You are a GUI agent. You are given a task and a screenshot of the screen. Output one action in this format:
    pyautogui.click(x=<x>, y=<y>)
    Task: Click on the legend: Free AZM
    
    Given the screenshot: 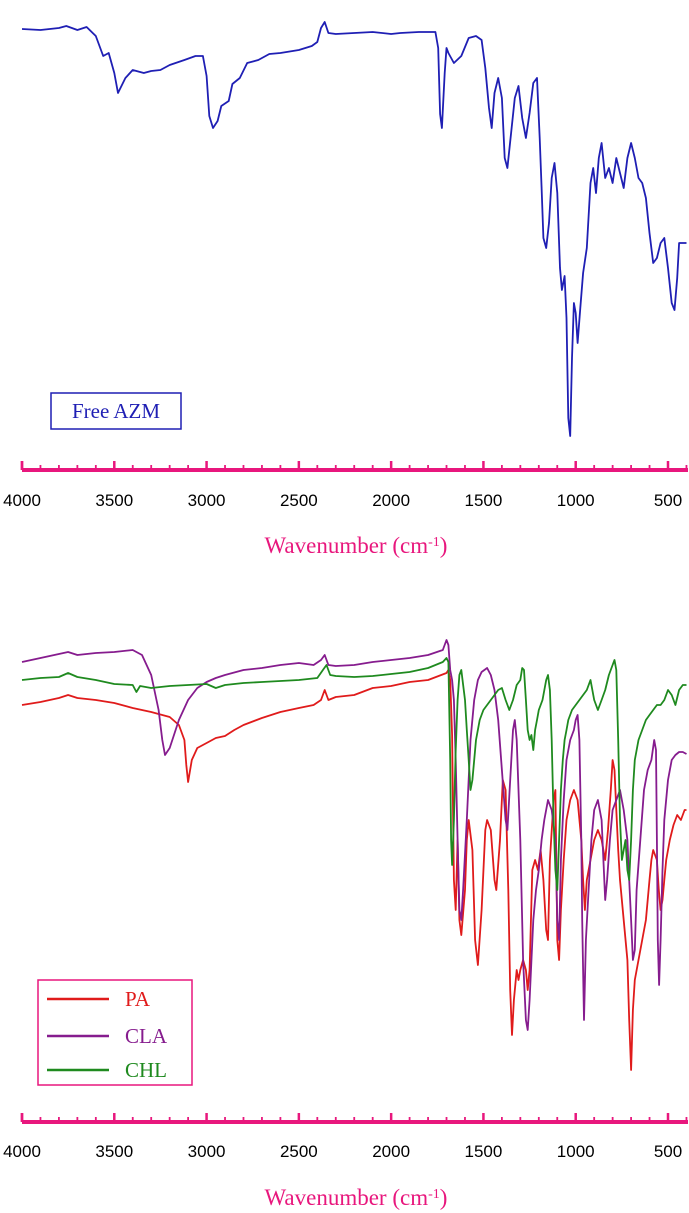 What is the action you would take?
    pyautogui.click(x=116, y=411)
    